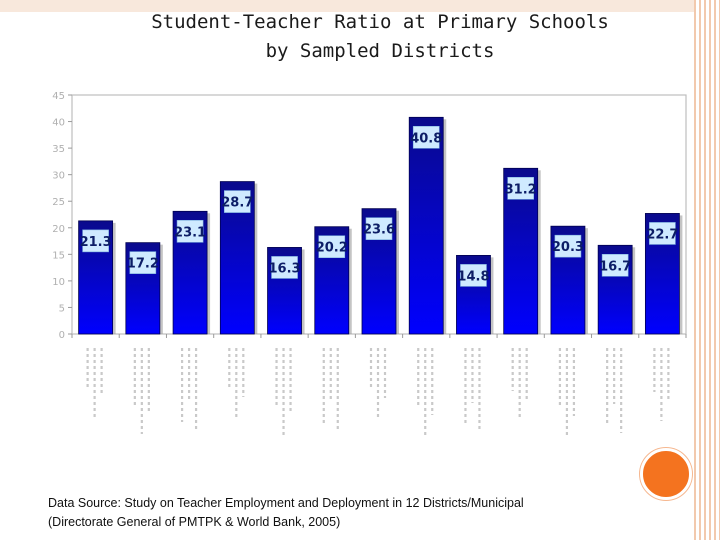 This screenshot has height=540, width=720. I want to click on data-label-11: 16.7, so click(615, 266).